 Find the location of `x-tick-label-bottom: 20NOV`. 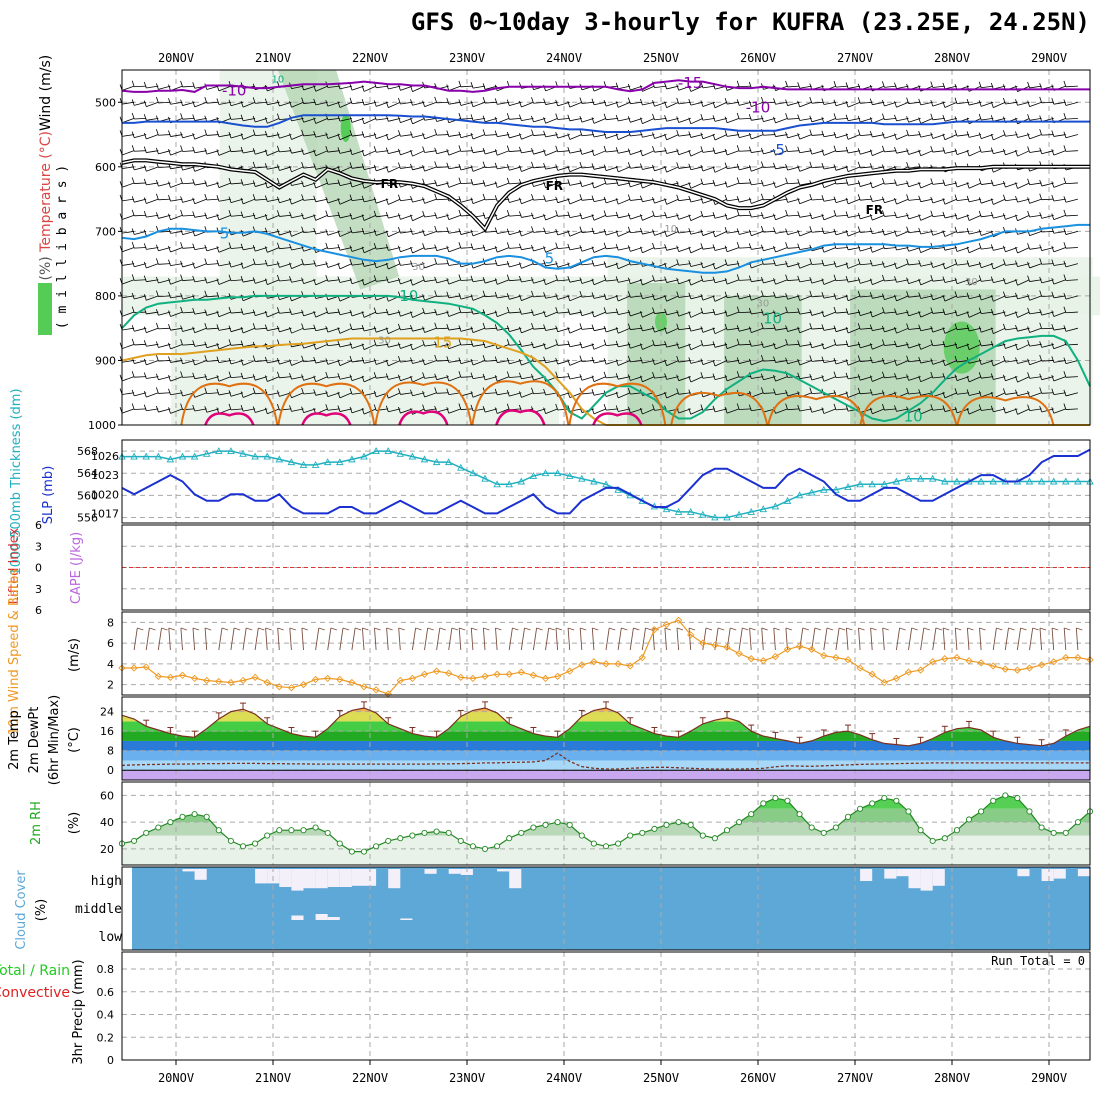

x-tick-label-bottom: 20NOV is located at coordinates (176, 1078).